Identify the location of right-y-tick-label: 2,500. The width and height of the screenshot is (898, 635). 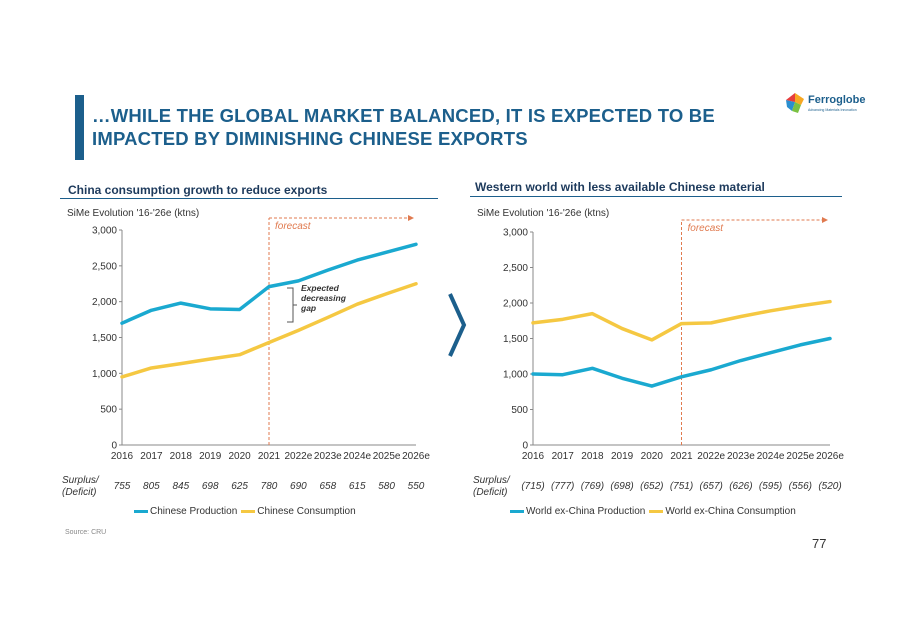
(515, 268).